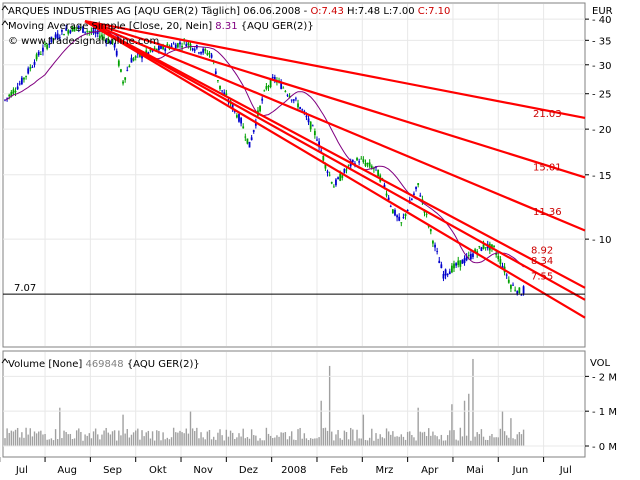 Image resolution: width=640 pixels, height=480 pixels. Describe the element at coordinates (602, 41) in the screenshot. I see `price-tick-label: - 35` at that location.